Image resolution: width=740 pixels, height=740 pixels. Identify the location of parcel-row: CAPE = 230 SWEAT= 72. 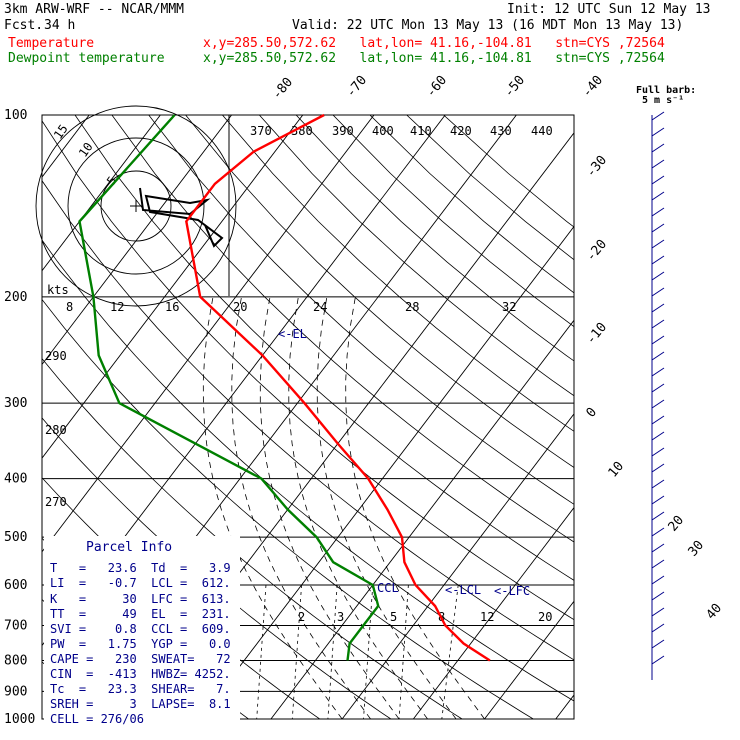
(140, 659).